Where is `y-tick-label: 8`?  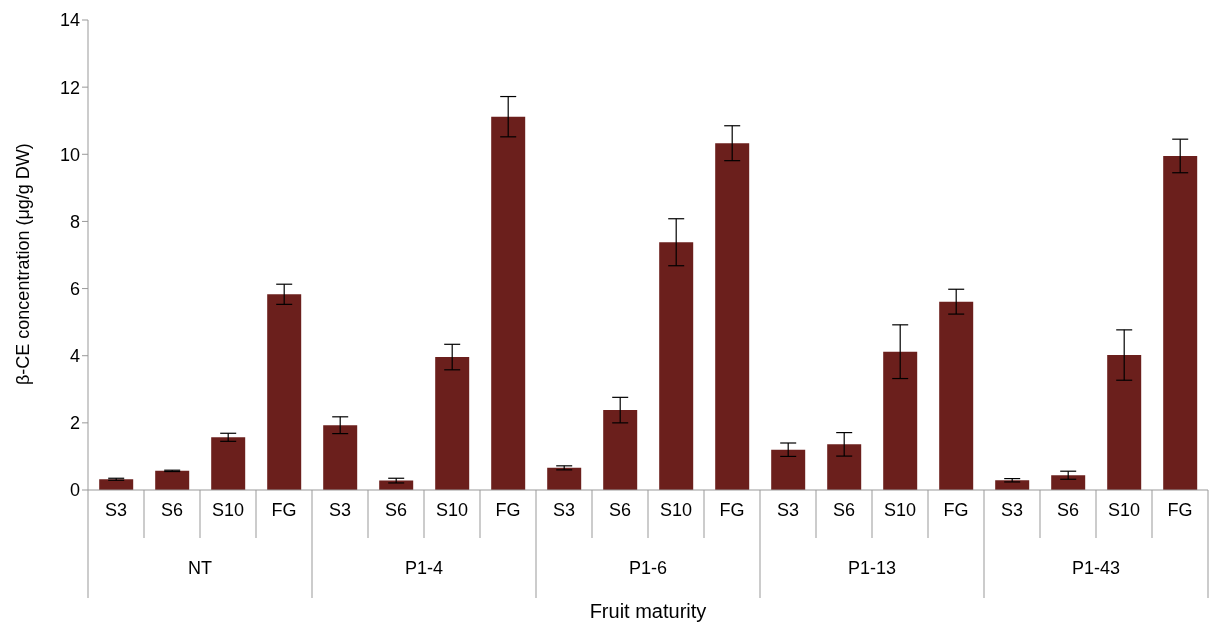
y-tick-label: 8 is located at coordinates (74, 221).